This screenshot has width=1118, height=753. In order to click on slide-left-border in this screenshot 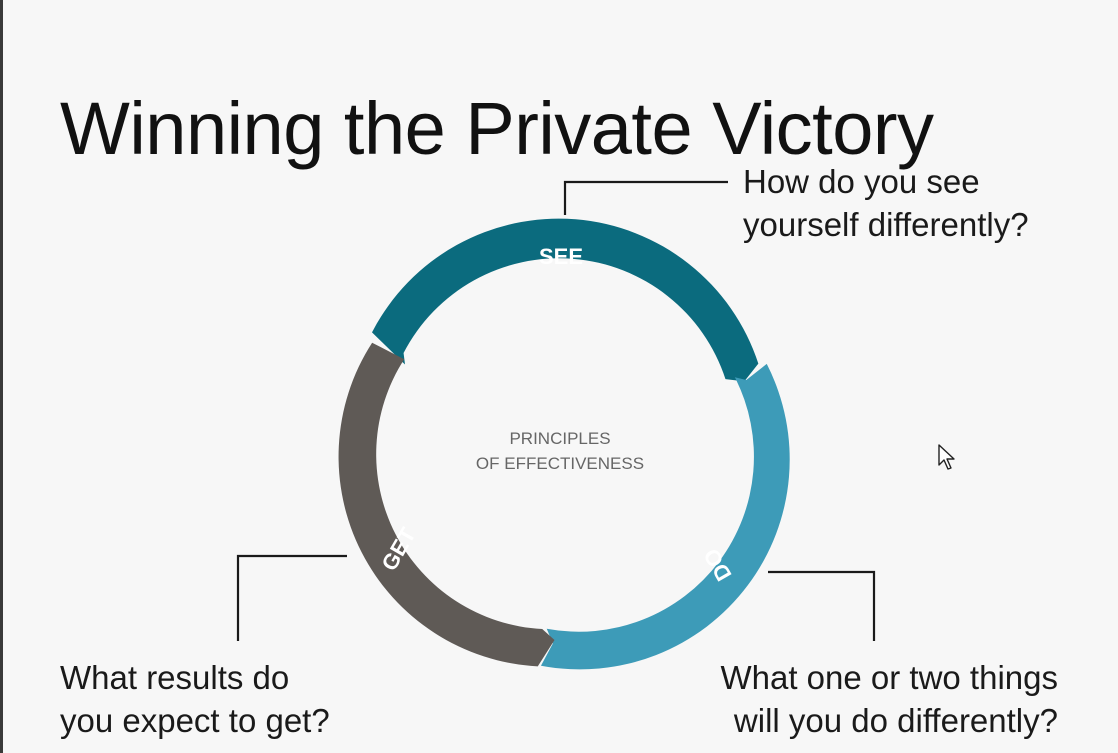, I will do `click(1, 376)`.